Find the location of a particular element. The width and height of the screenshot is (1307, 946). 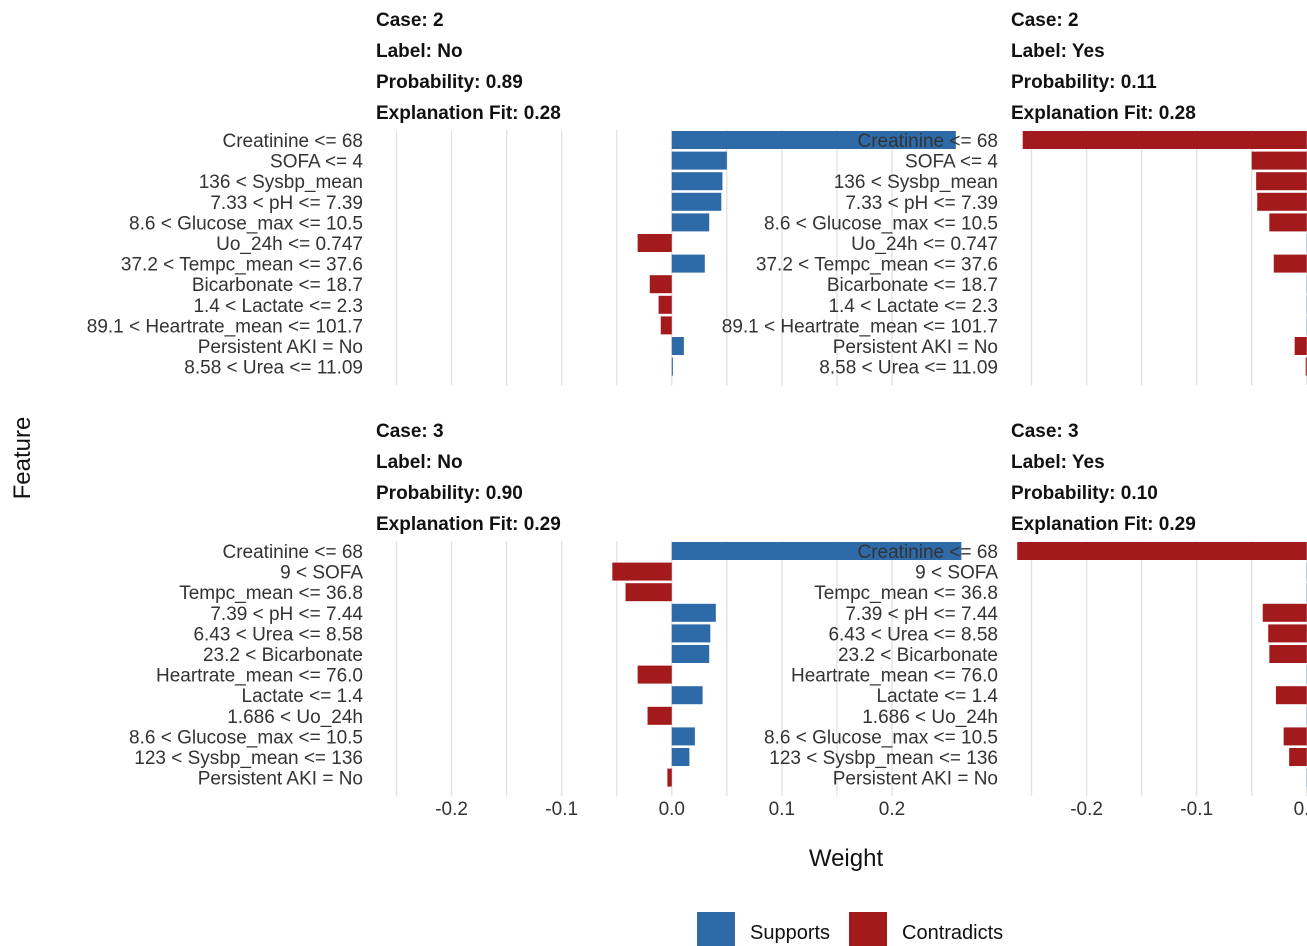

y-axis-title: Feature is located at coordinates (22, 458).